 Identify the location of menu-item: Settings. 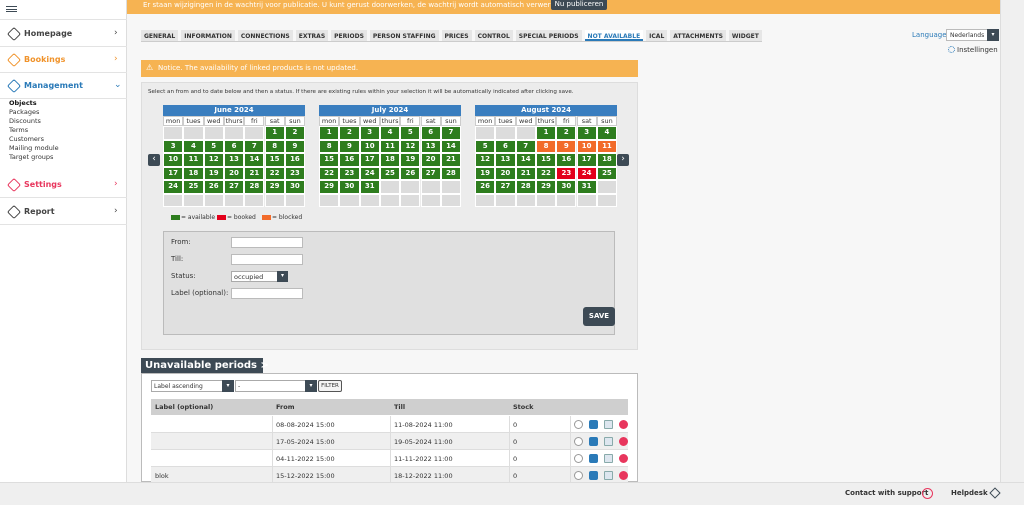
(43, 184).